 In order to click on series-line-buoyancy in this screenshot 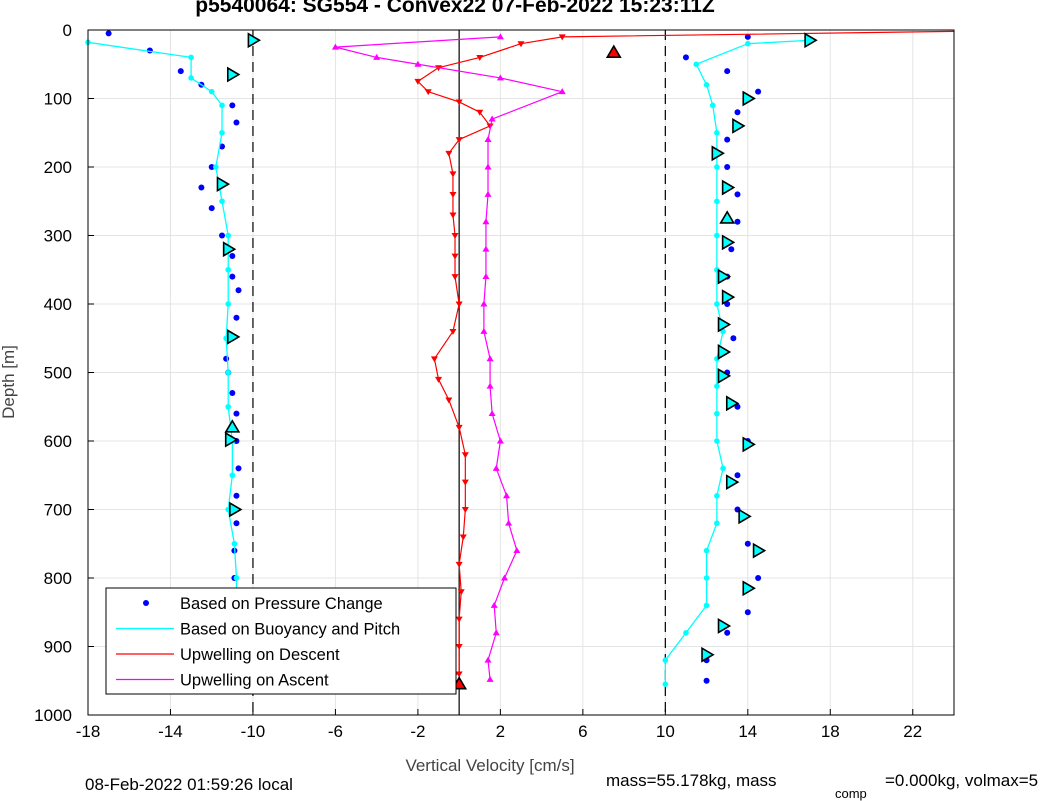, I will do `click(162, 359)`.